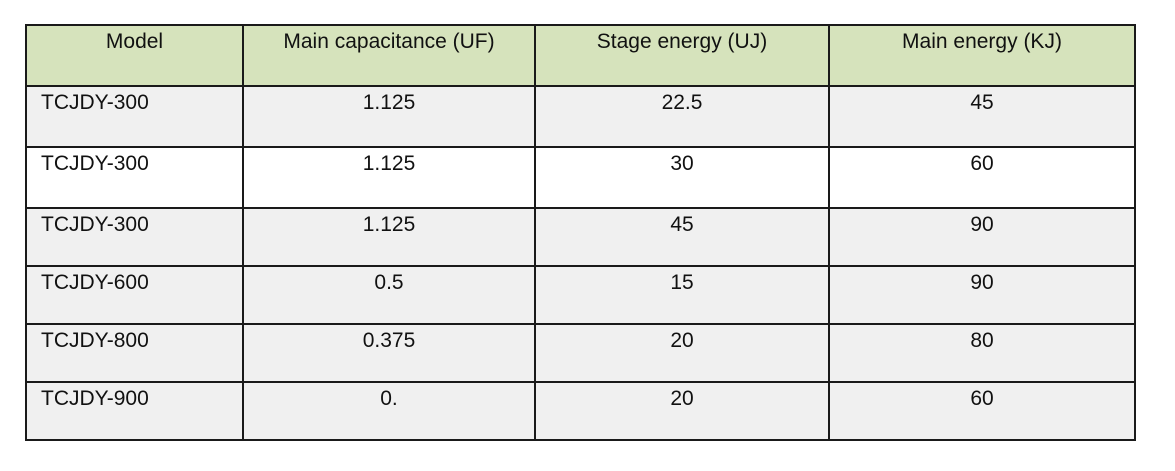  What do you see at coordinates (389, 55) in the screenshot?
I see `header-main-capacitance: Main capacitance (UF)` at bounding box center [389, 55].